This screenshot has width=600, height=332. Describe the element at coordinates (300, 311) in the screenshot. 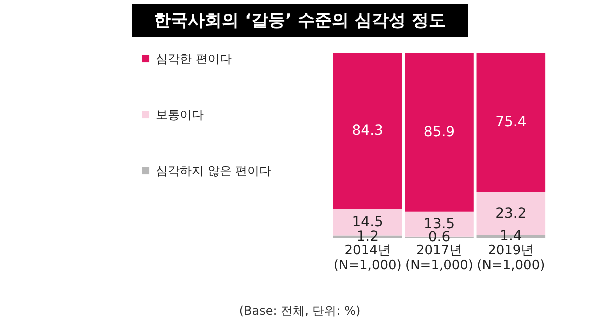

I see `text: (Base: 전체, 단위: %)` at that location.